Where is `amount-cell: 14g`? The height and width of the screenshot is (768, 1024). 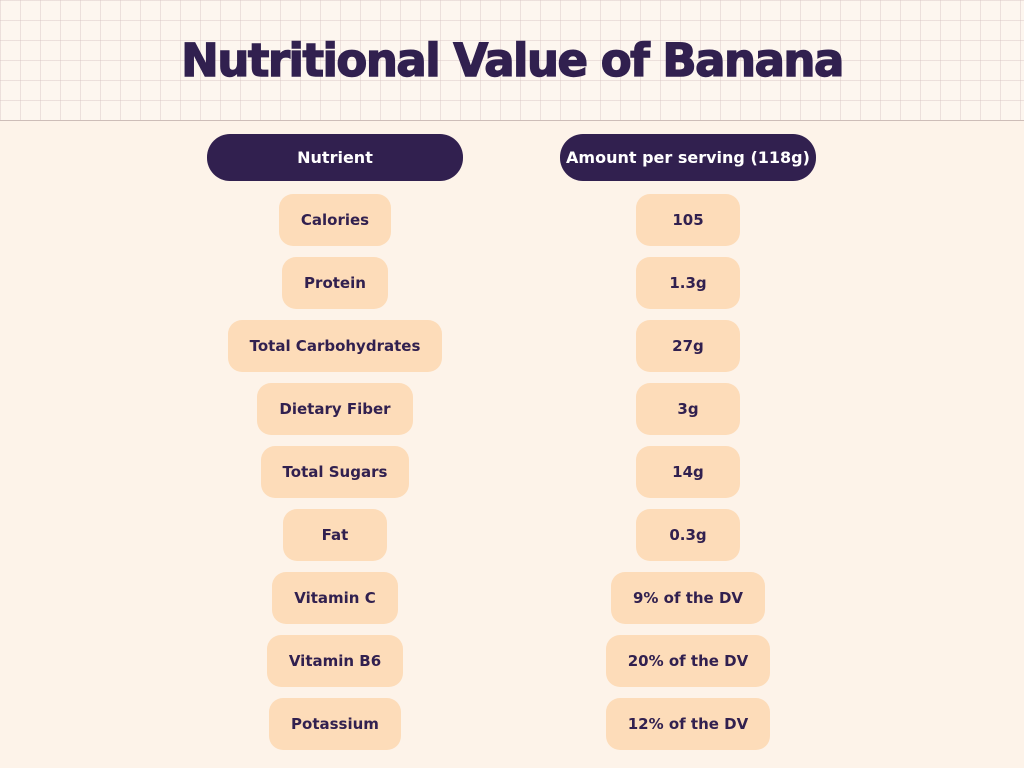 amount-cell: 14g is located at coordinates (687, 472).